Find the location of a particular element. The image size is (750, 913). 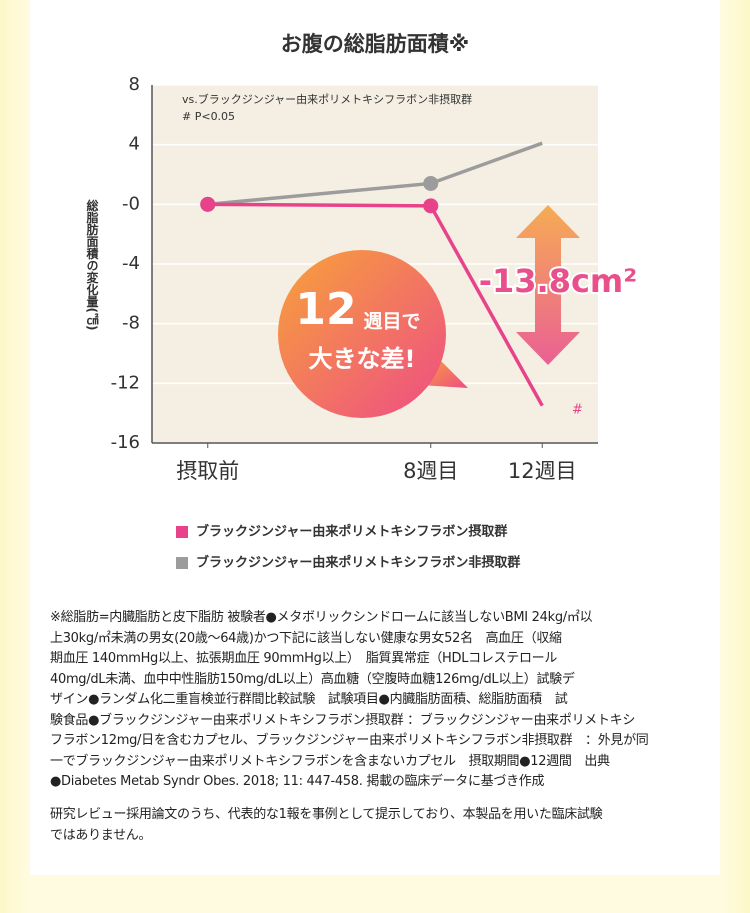

difference-label: -13.8cm² is located at coordinates (558, 281).